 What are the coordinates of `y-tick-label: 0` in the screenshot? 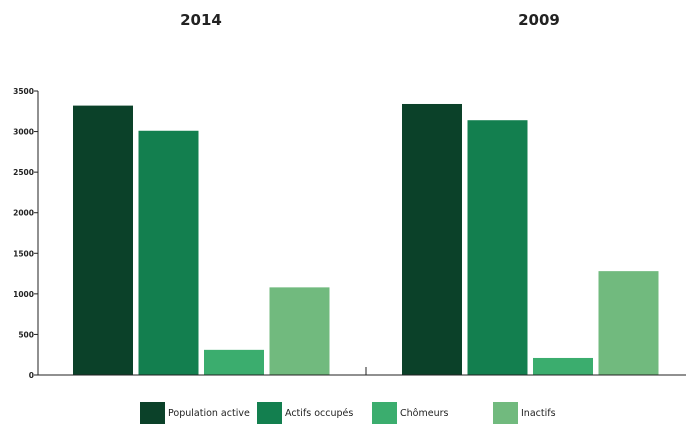 It's located at (31, 375).